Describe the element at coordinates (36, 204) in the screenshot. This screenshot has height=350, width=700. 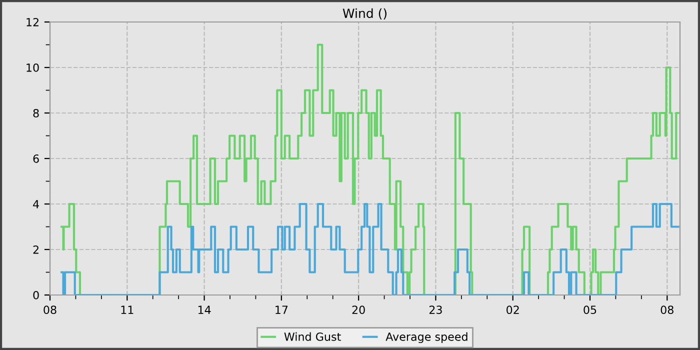
I see `y-tick-label: 4` at that location.